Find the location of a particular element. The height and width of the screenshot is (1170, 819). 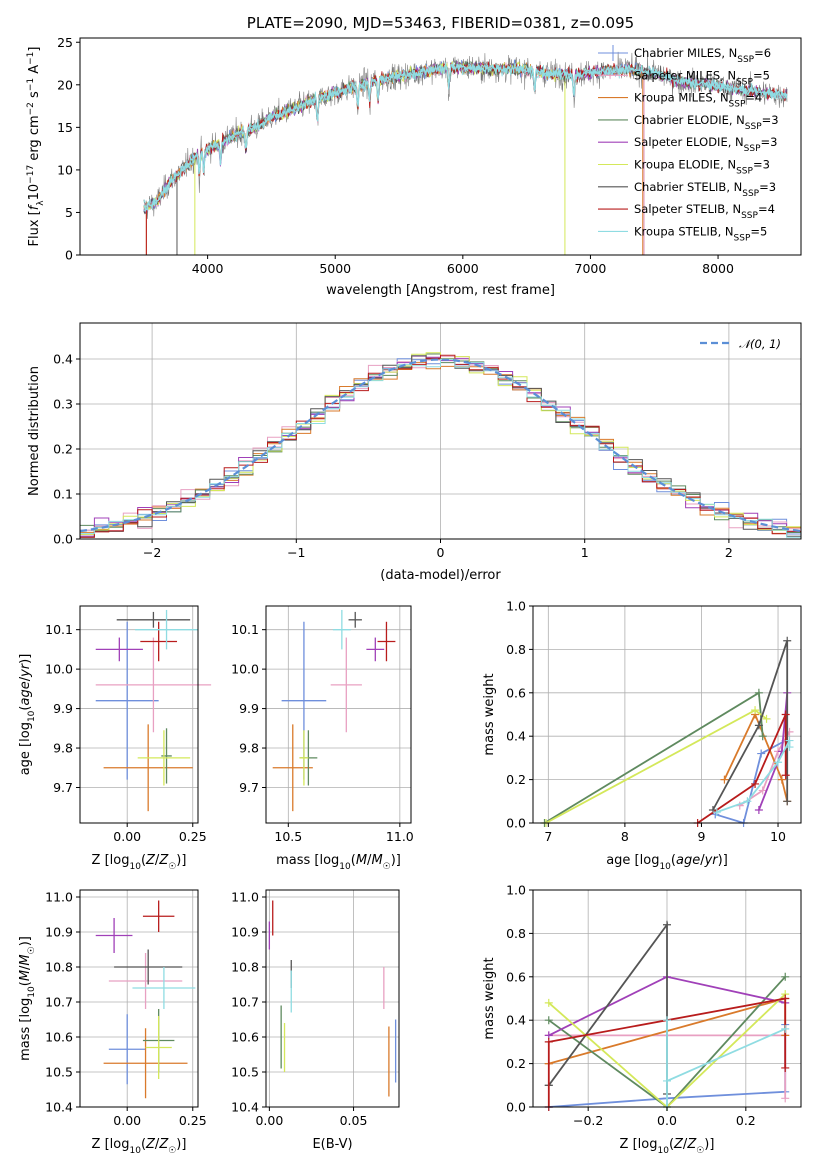

x-tick-label: 10.5 is located at coordinates (288, 836).